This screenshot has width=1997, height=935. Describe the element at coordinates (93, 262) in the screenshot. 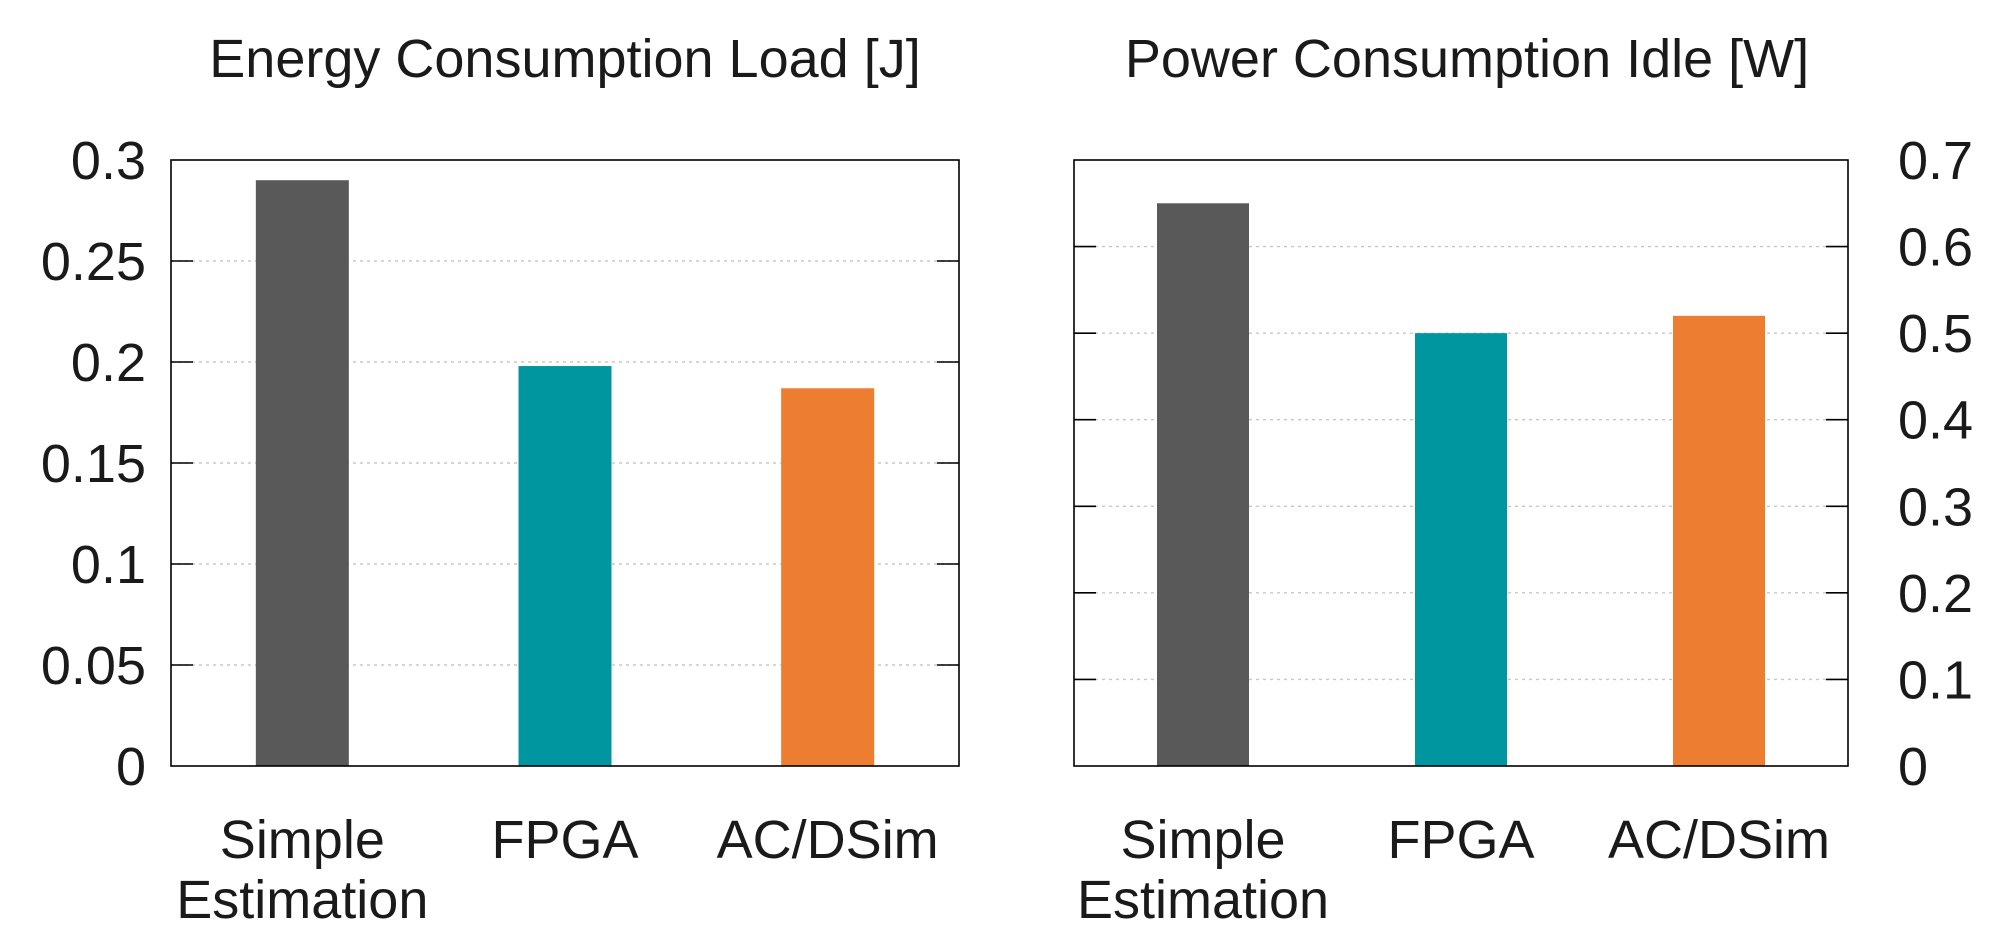

I see `y-tick-label: 0.25` at that location.